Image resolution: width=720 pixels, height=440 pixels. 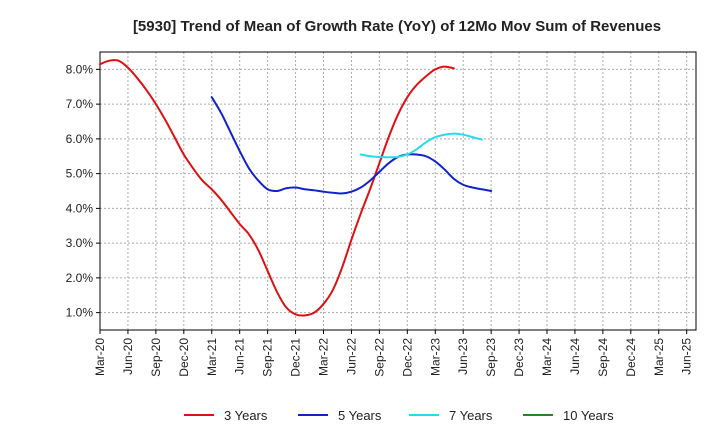 What do you see at coordinates (435, 357) in the screenshot?
I see `x-tick-label: Mar-23` at bounding box center [435, 357].